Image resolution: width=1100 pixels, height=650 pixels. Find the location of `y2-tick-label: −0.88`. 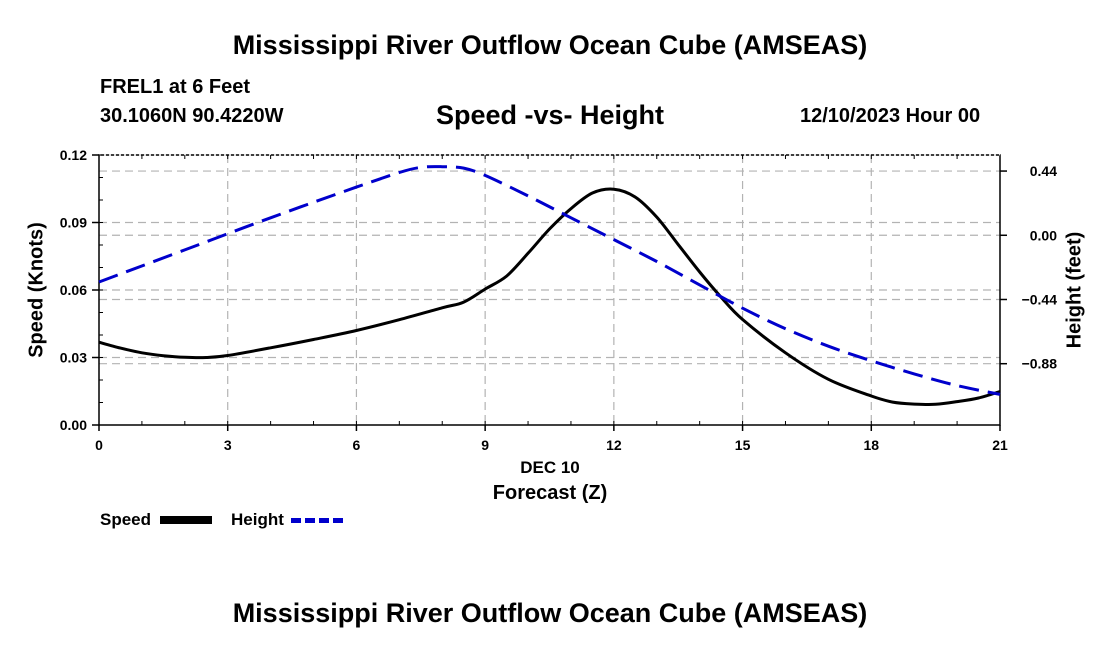

y2-tick-label: −0.88 is located at coordinates (1040, 364).